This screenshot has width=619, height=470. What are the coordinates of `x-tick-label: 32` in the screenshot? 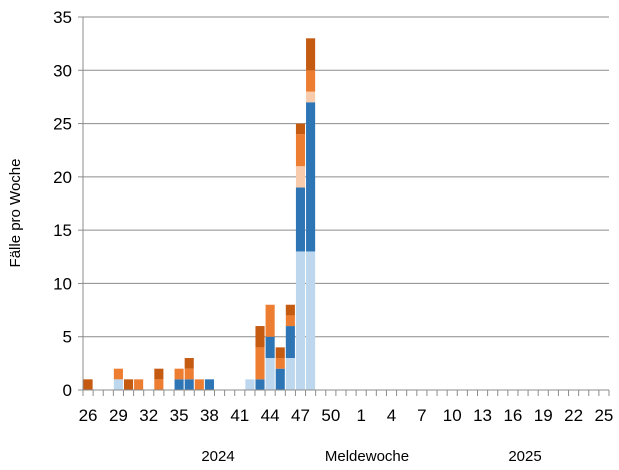 It's located at (148, 415).